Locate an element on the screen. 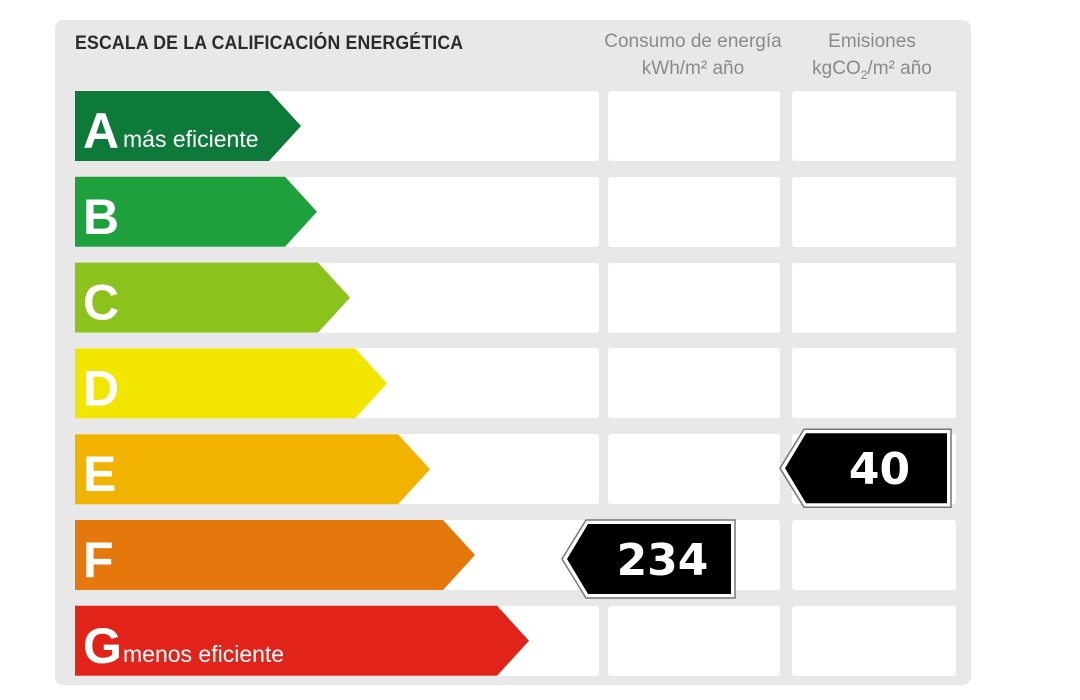  emissions-cell-f is located at coordinates (874, 555).